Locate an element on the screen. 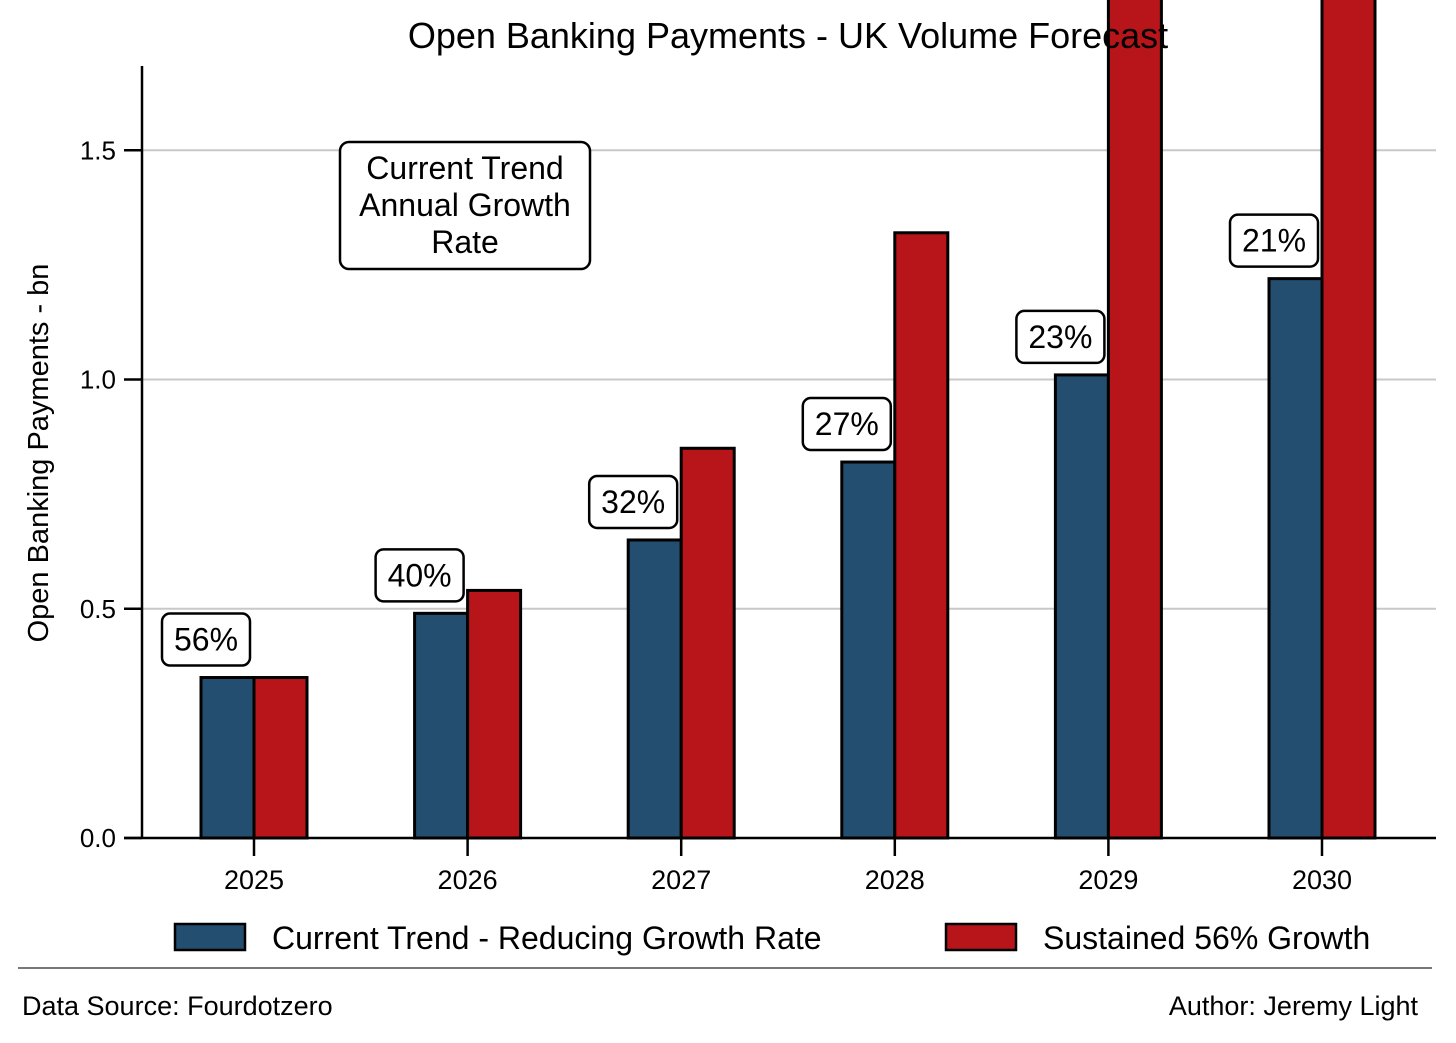 This screenshot has height=1043, width=1456. y-ticks: 0.00.51.01.52.02.53.0 is located at coordinates (111, 494).